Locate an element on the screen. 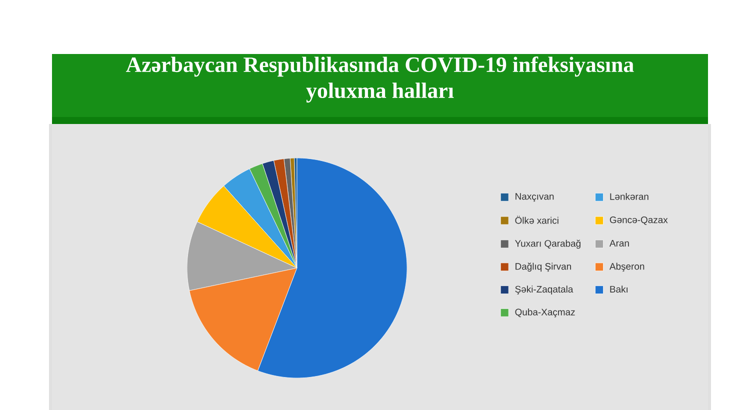 The image size is (750, 410). legend-label: Bakı is located at coordinates (619, 289).